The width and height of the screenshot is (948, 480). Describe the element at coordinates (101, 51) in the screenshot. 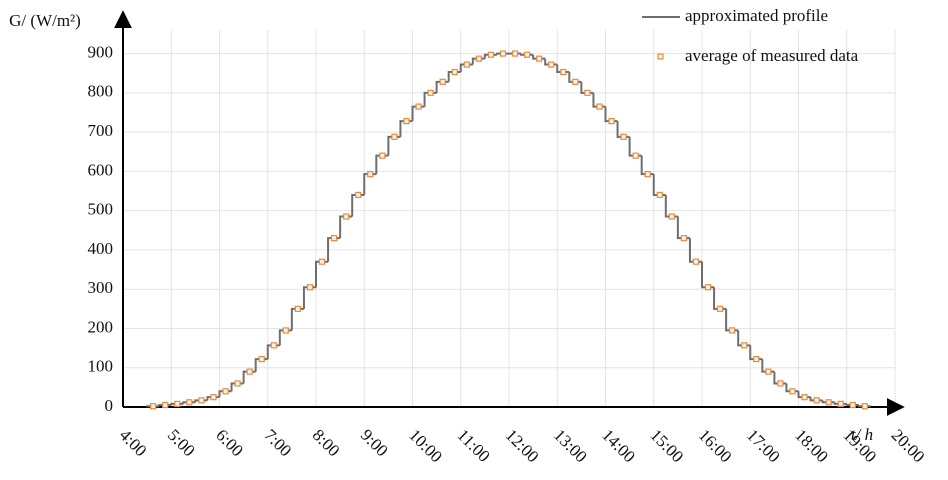

I see `y-tick-label: 900` at that location.